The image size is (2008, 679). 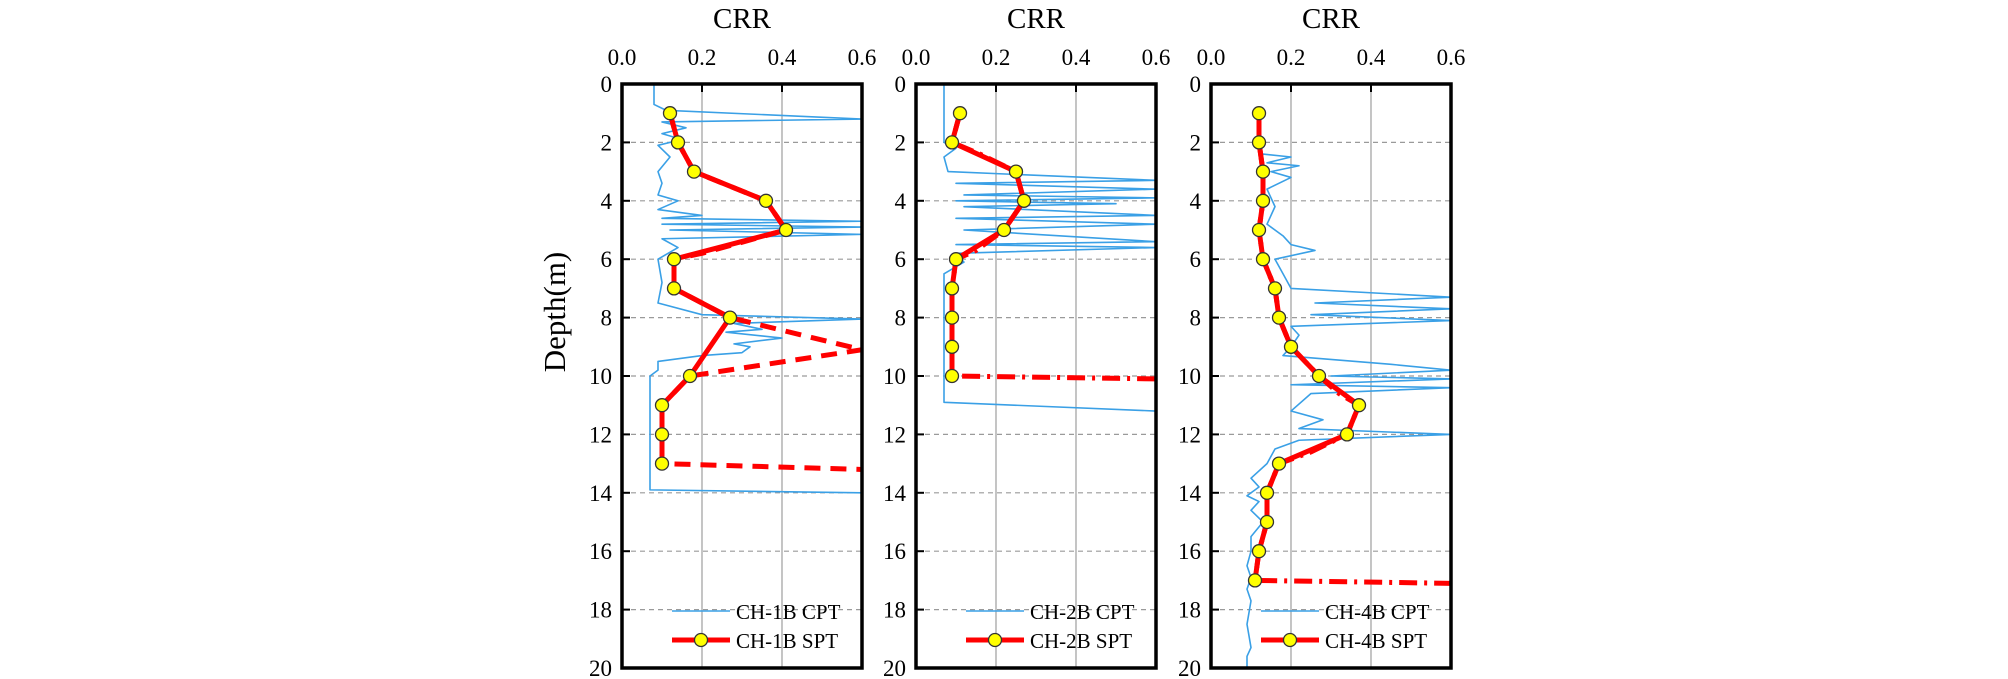 I want to click on x-axis-ch-2b: 0.0 0.2 0.4 0.6, so click(x=1036, y=68).